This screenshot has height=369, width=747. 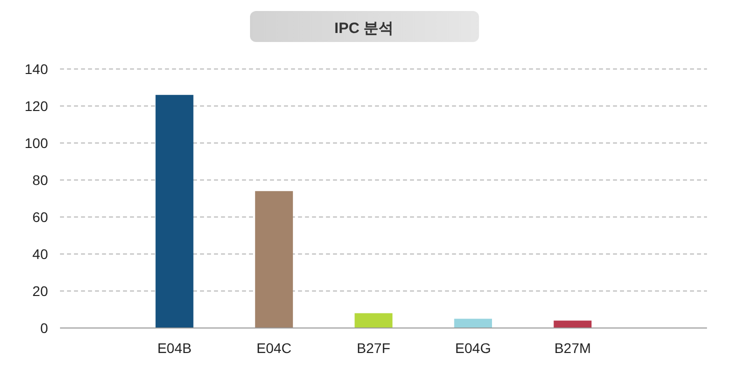 What do you see at coordinates (36, 143) in the screenshot?
I see `y-tick-label: 100` at bounding box center [36, 143].